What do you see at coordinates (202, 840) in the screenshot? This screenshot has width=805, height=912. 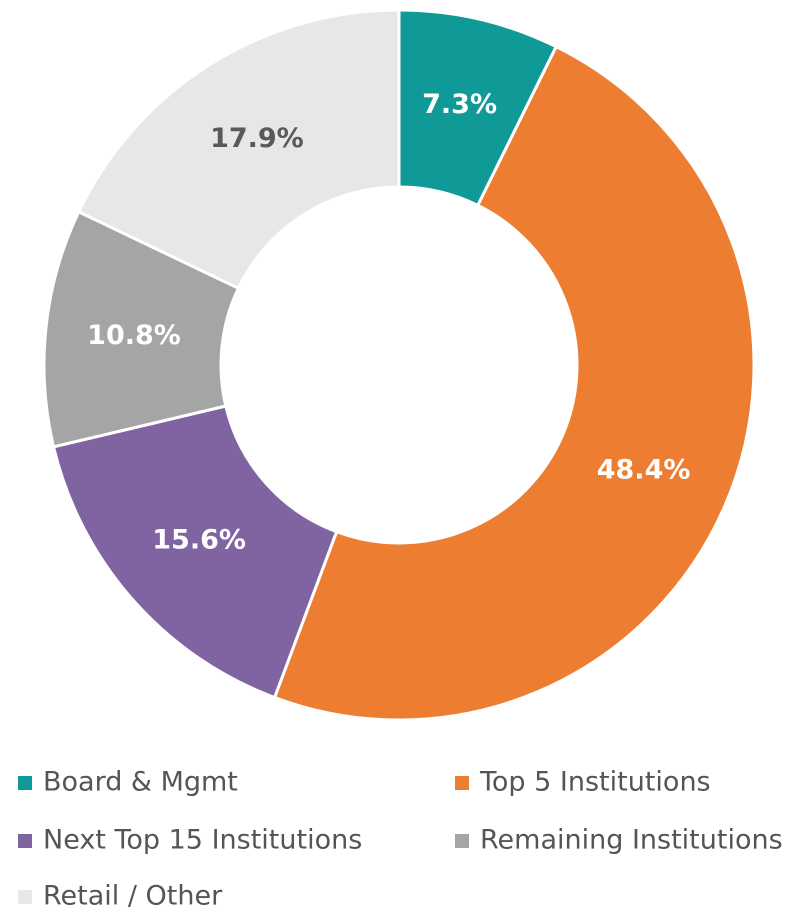 I see `legend-label: Next Top 15 Institutions` at bounding box center [202, 840].